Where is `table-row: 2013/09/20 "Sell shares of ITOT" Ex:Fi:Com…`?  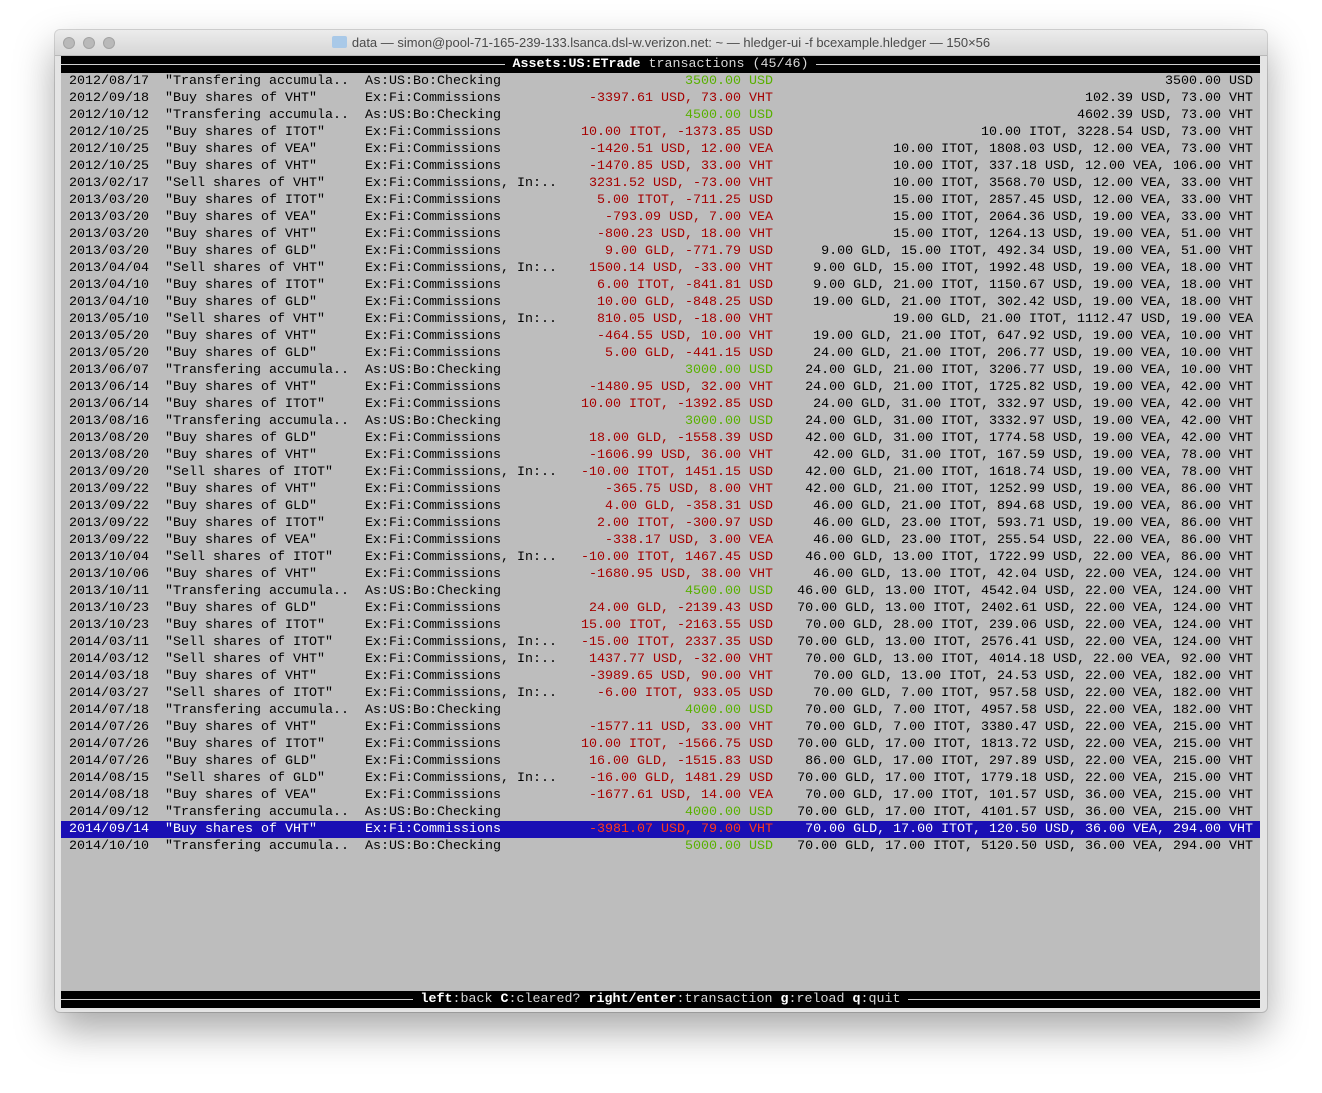 table-row: 2013/09/20 "Sell shares of ITOT" Ex:Fi:Com… is located at coordinates (660, 472).